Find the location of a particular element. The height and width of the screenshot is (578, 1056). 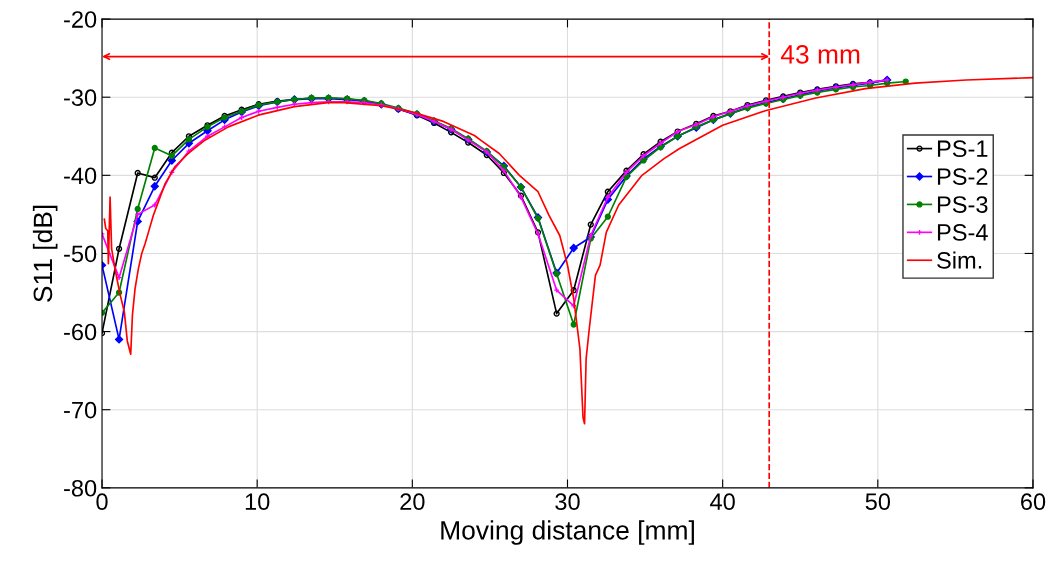

x-tick-label: 0 is located at coordinates (102, 502).